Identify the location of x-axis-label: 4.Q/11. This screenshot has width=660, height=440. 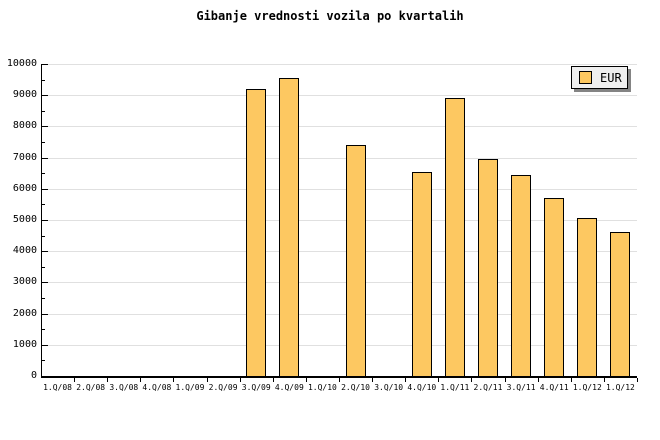
(554, 387).